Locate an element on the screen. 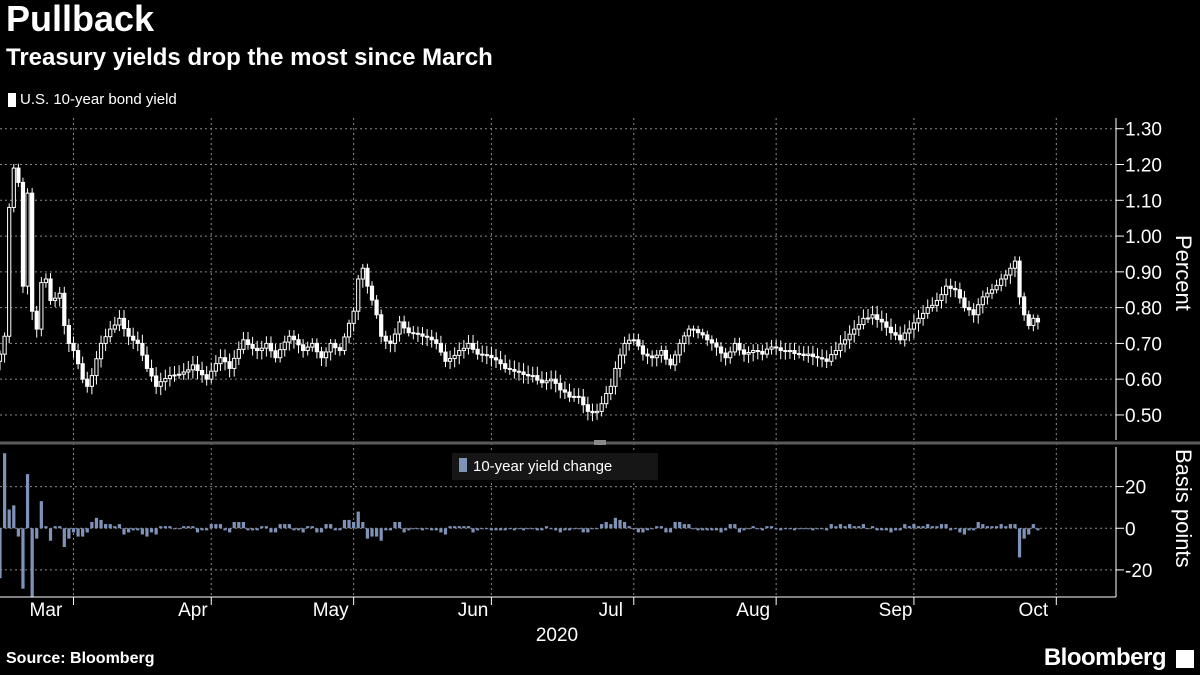 This screenshot has width=1200, height=675. source-note: Source: Bloomberg is located at coordinates (80, 658).